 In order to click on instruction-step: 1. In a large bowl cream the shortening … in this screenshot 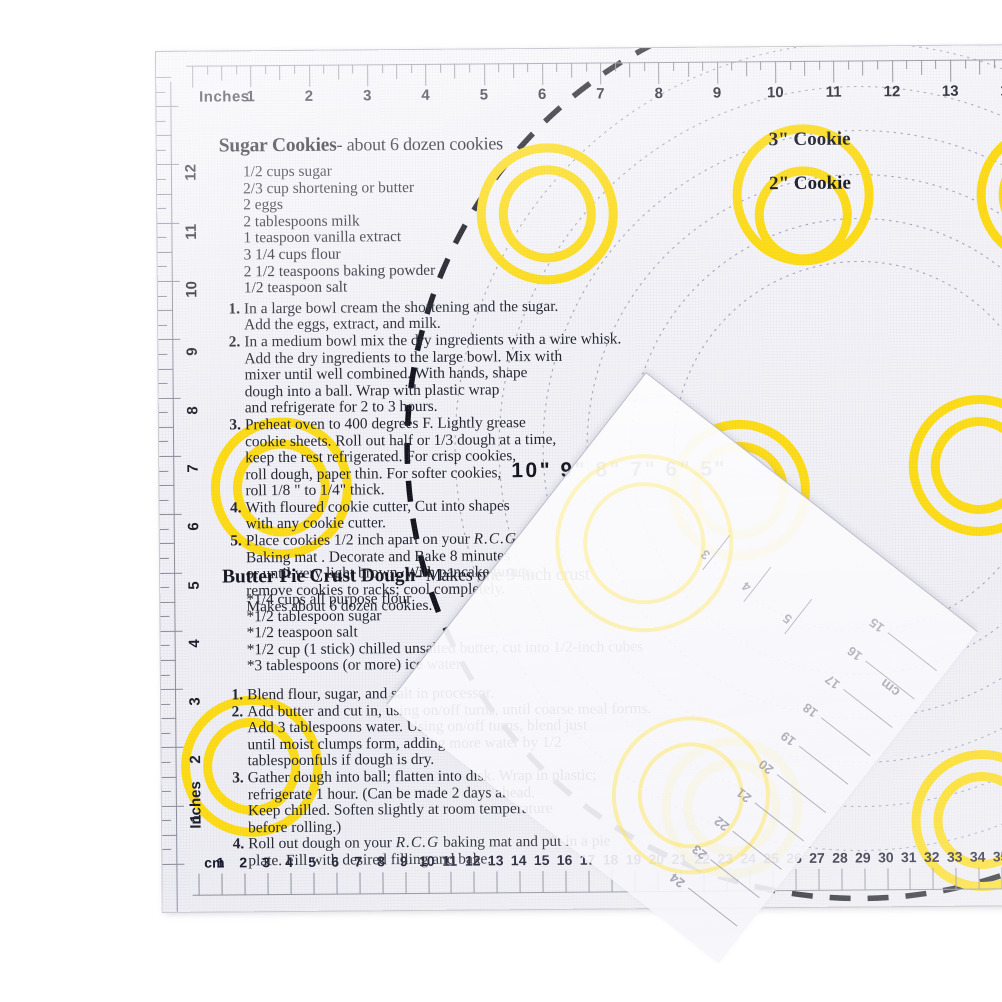, I will do `click(420, 316)`.